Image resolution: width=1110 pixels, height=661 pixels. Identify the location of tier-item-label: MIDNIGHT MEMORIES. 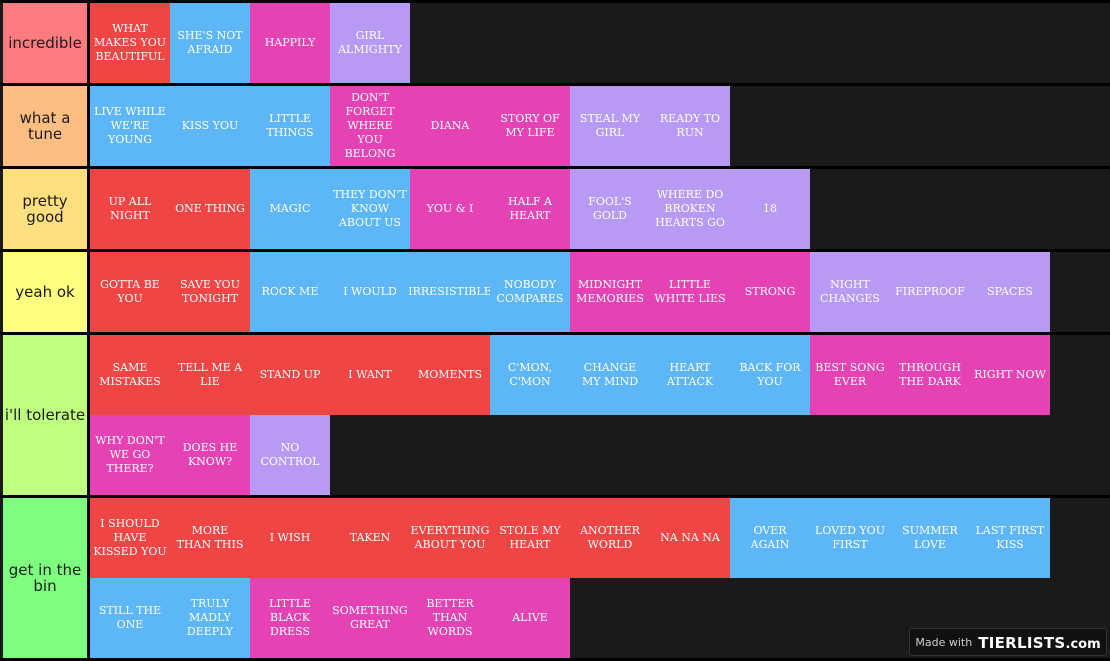
(610, 291).